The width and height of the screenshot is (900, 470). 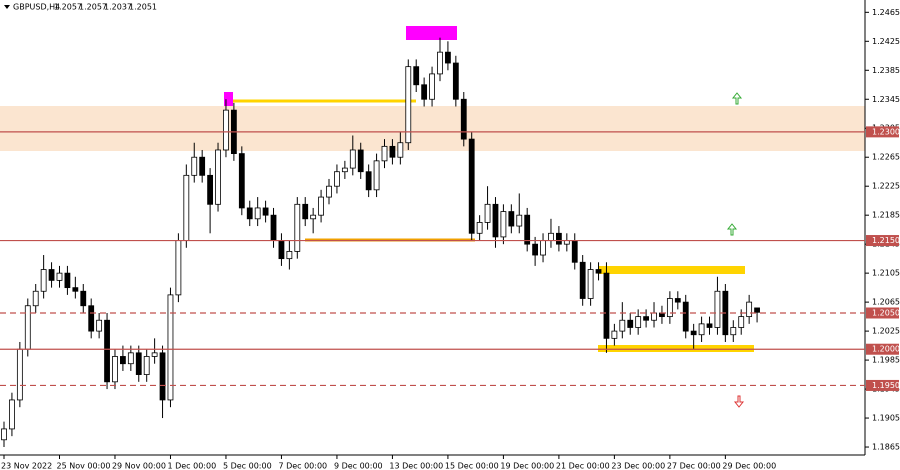 What do you see at coordinates (886, 12) in the screenshot?
I see `y-tick-label: 1.2465` at bounding box center [886, 12].